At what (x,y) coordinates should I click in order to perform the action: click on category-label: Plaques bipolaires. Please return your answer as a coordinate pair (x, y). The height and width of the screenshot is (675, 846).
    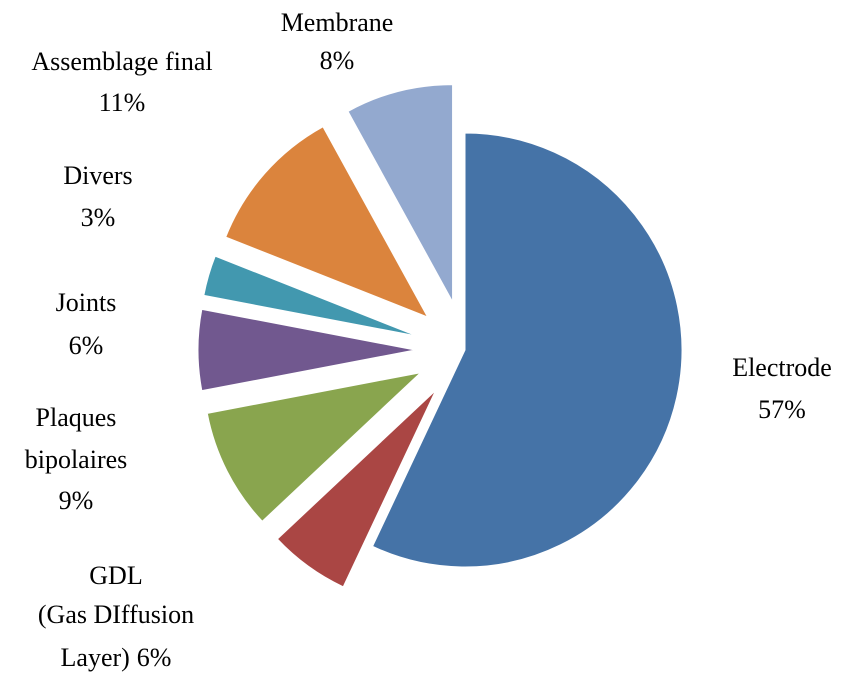
    Looking at the image, I should click on (76, 438).